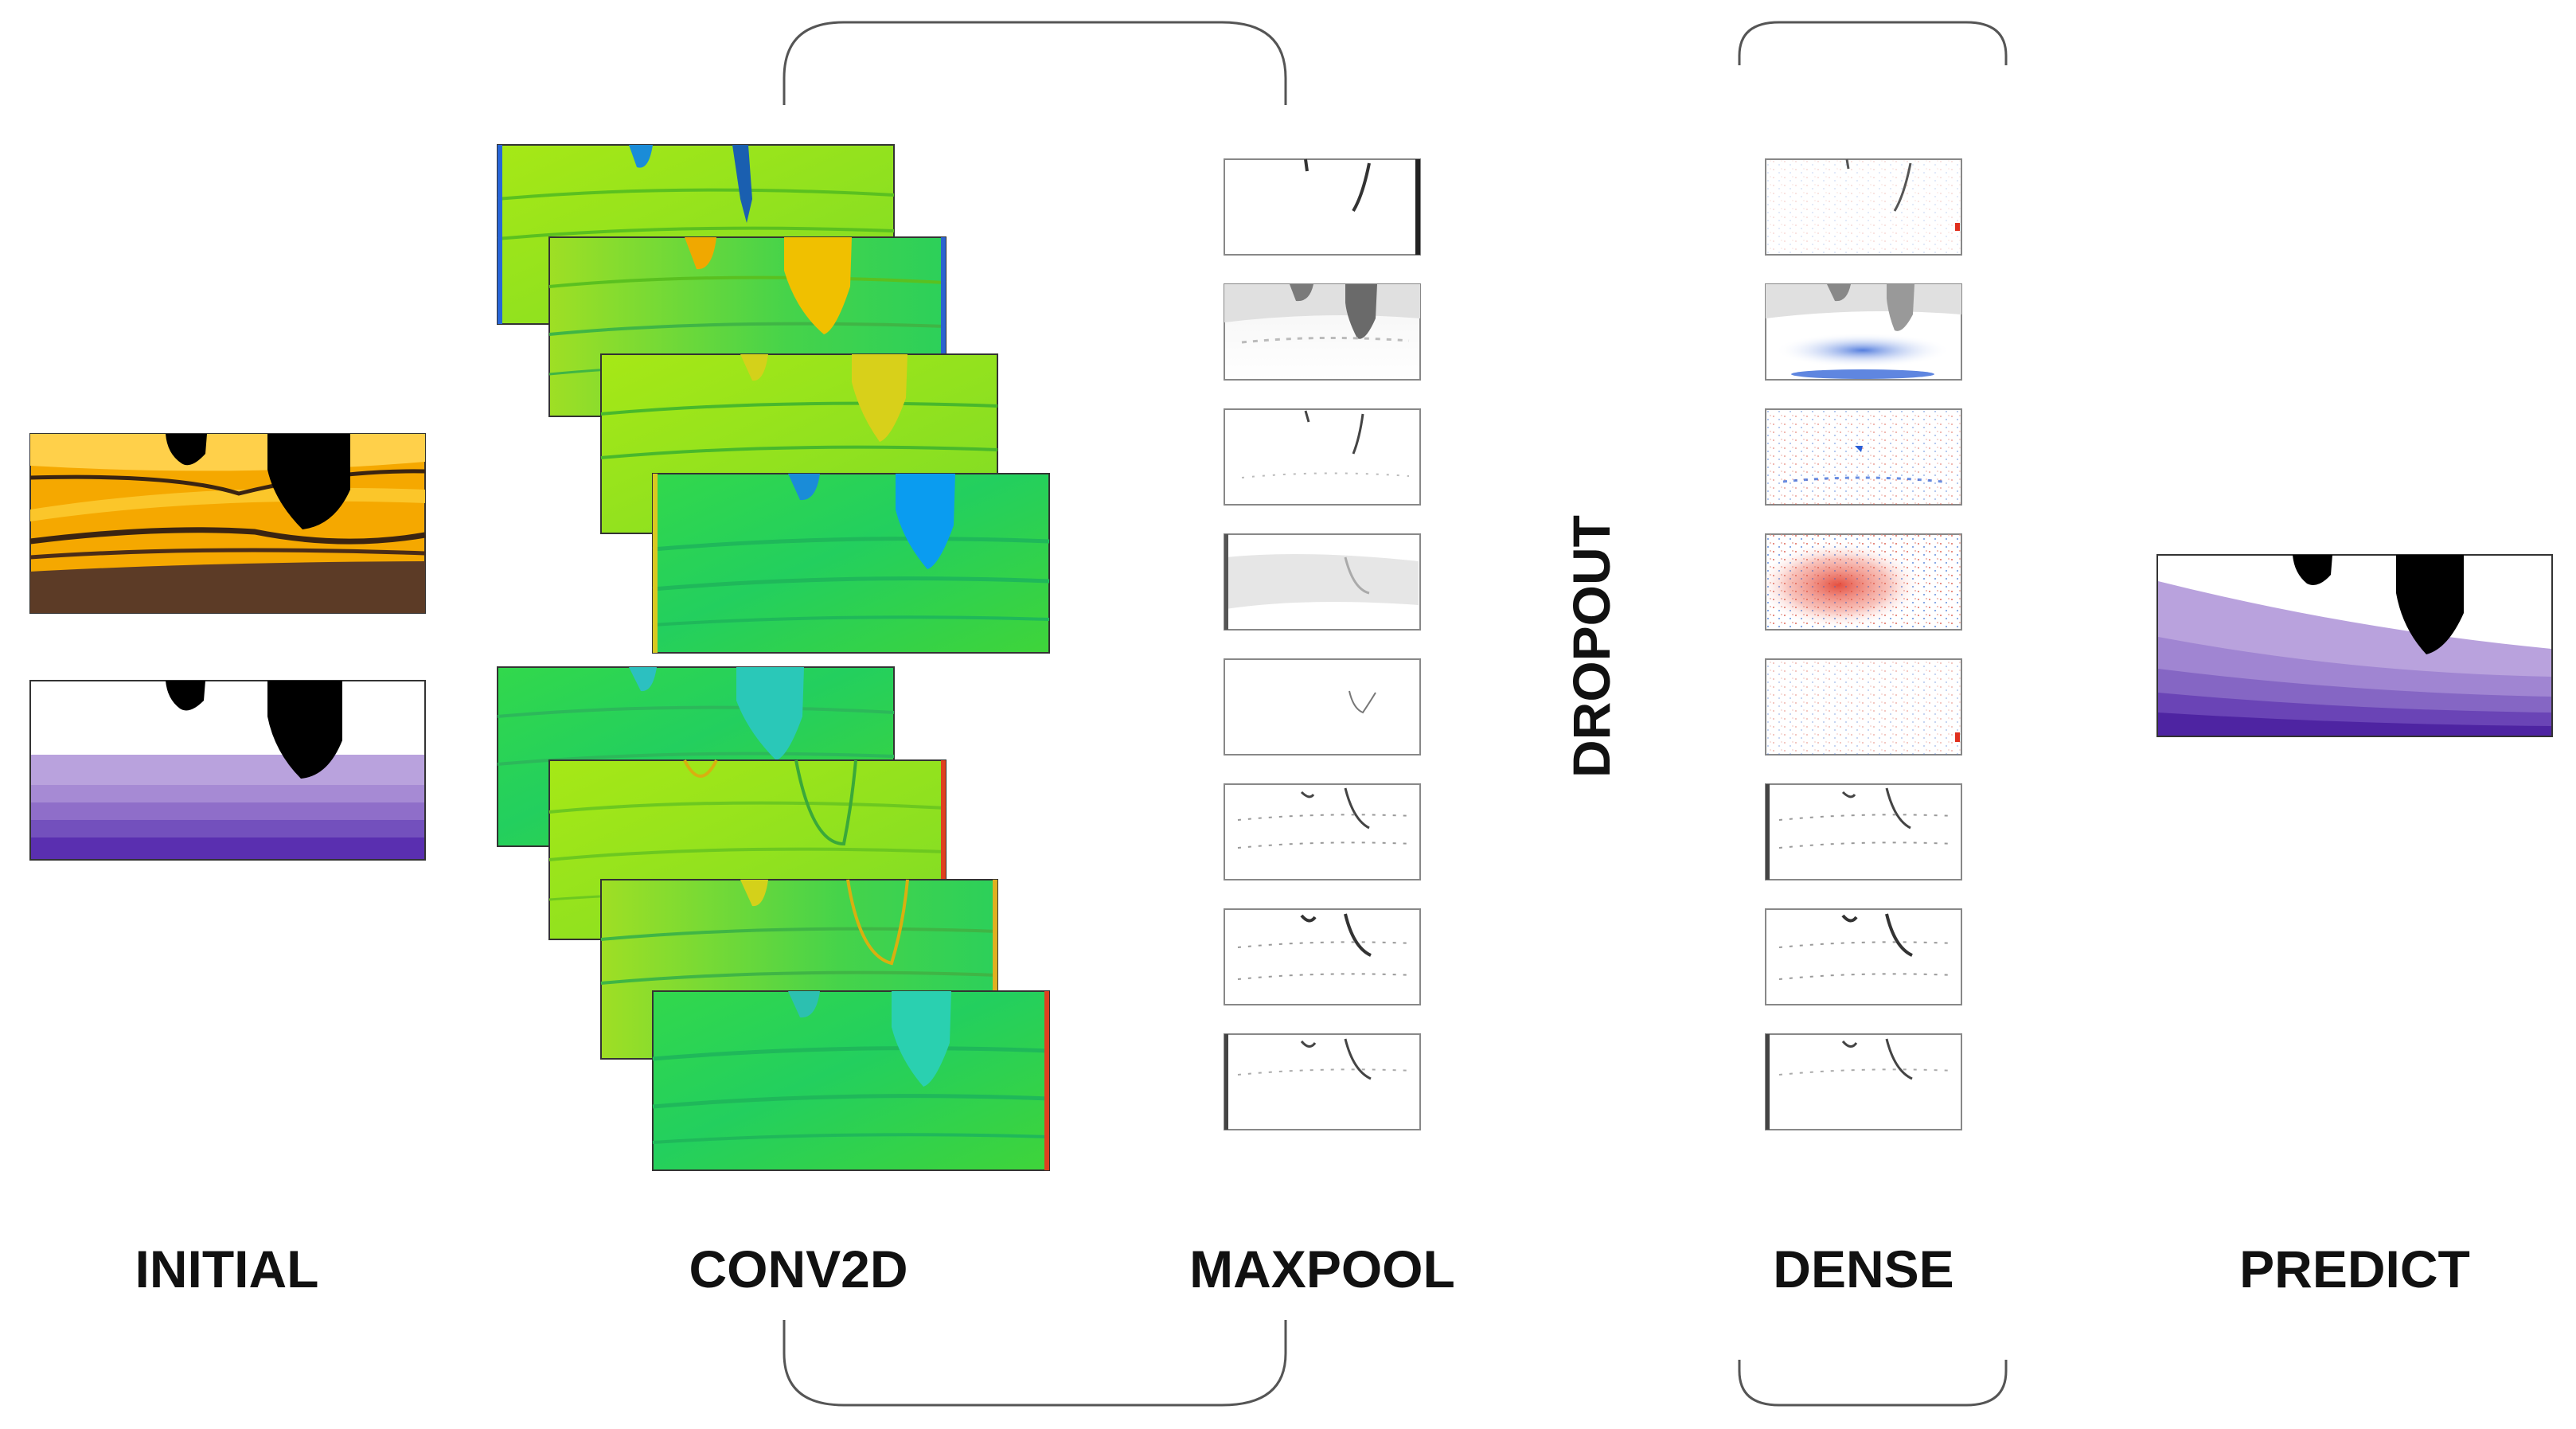 Image resolution: width=2576 pixels, height=1429 pixels. I want to click on dropout-label: DROPOUT, so click(1591, 646).